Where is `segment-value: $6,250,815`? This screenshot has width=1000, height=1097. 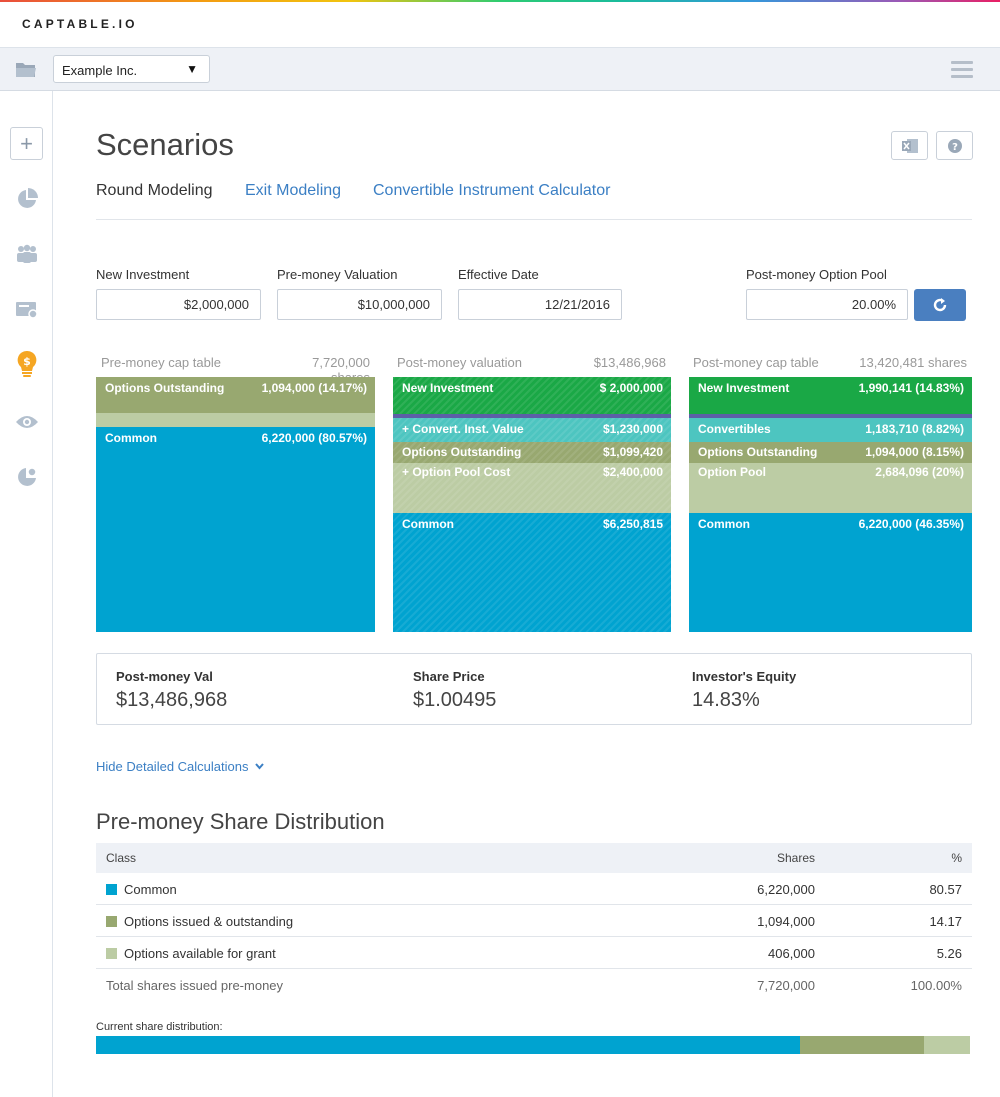 segment-value: $6,250,815 is located at coordinates (632, 524).